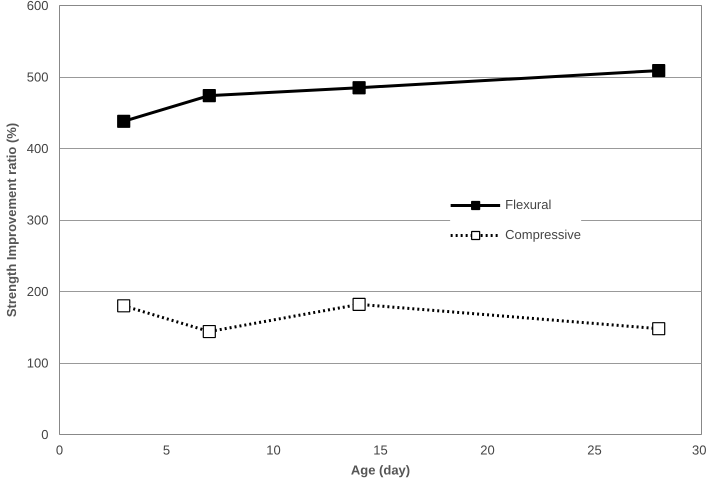  What do you see at coordinates (60, 450) in the screenshot?
I see `x-tick-label: 0` at bounding box center [60, 450].